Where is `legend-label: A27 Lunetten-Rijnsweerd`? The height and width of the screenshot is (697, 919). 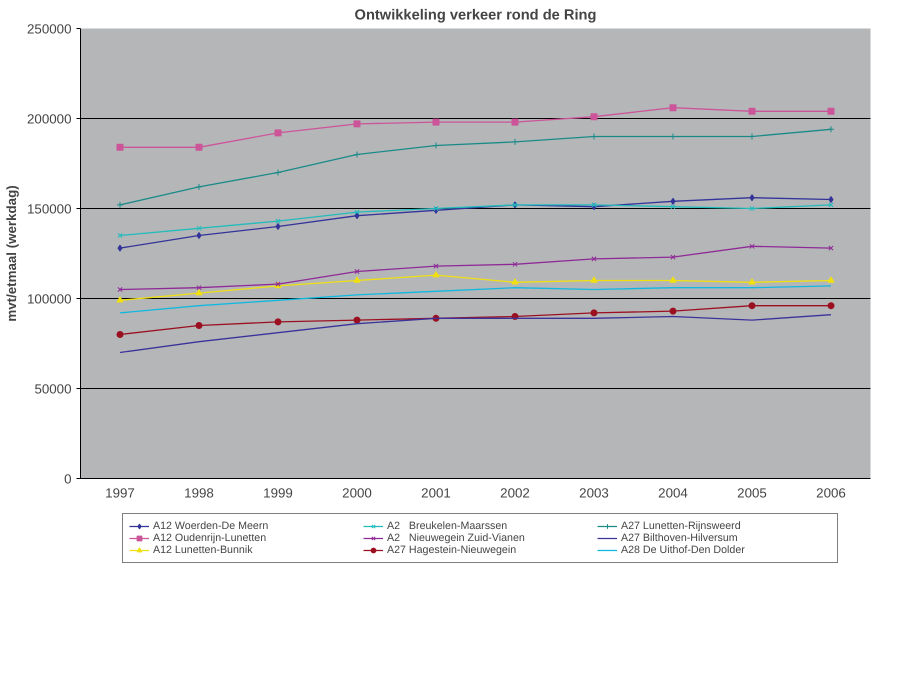
legend-label: A27 Lunetten-Rijnsweerd is located at coordinates (681, 526).